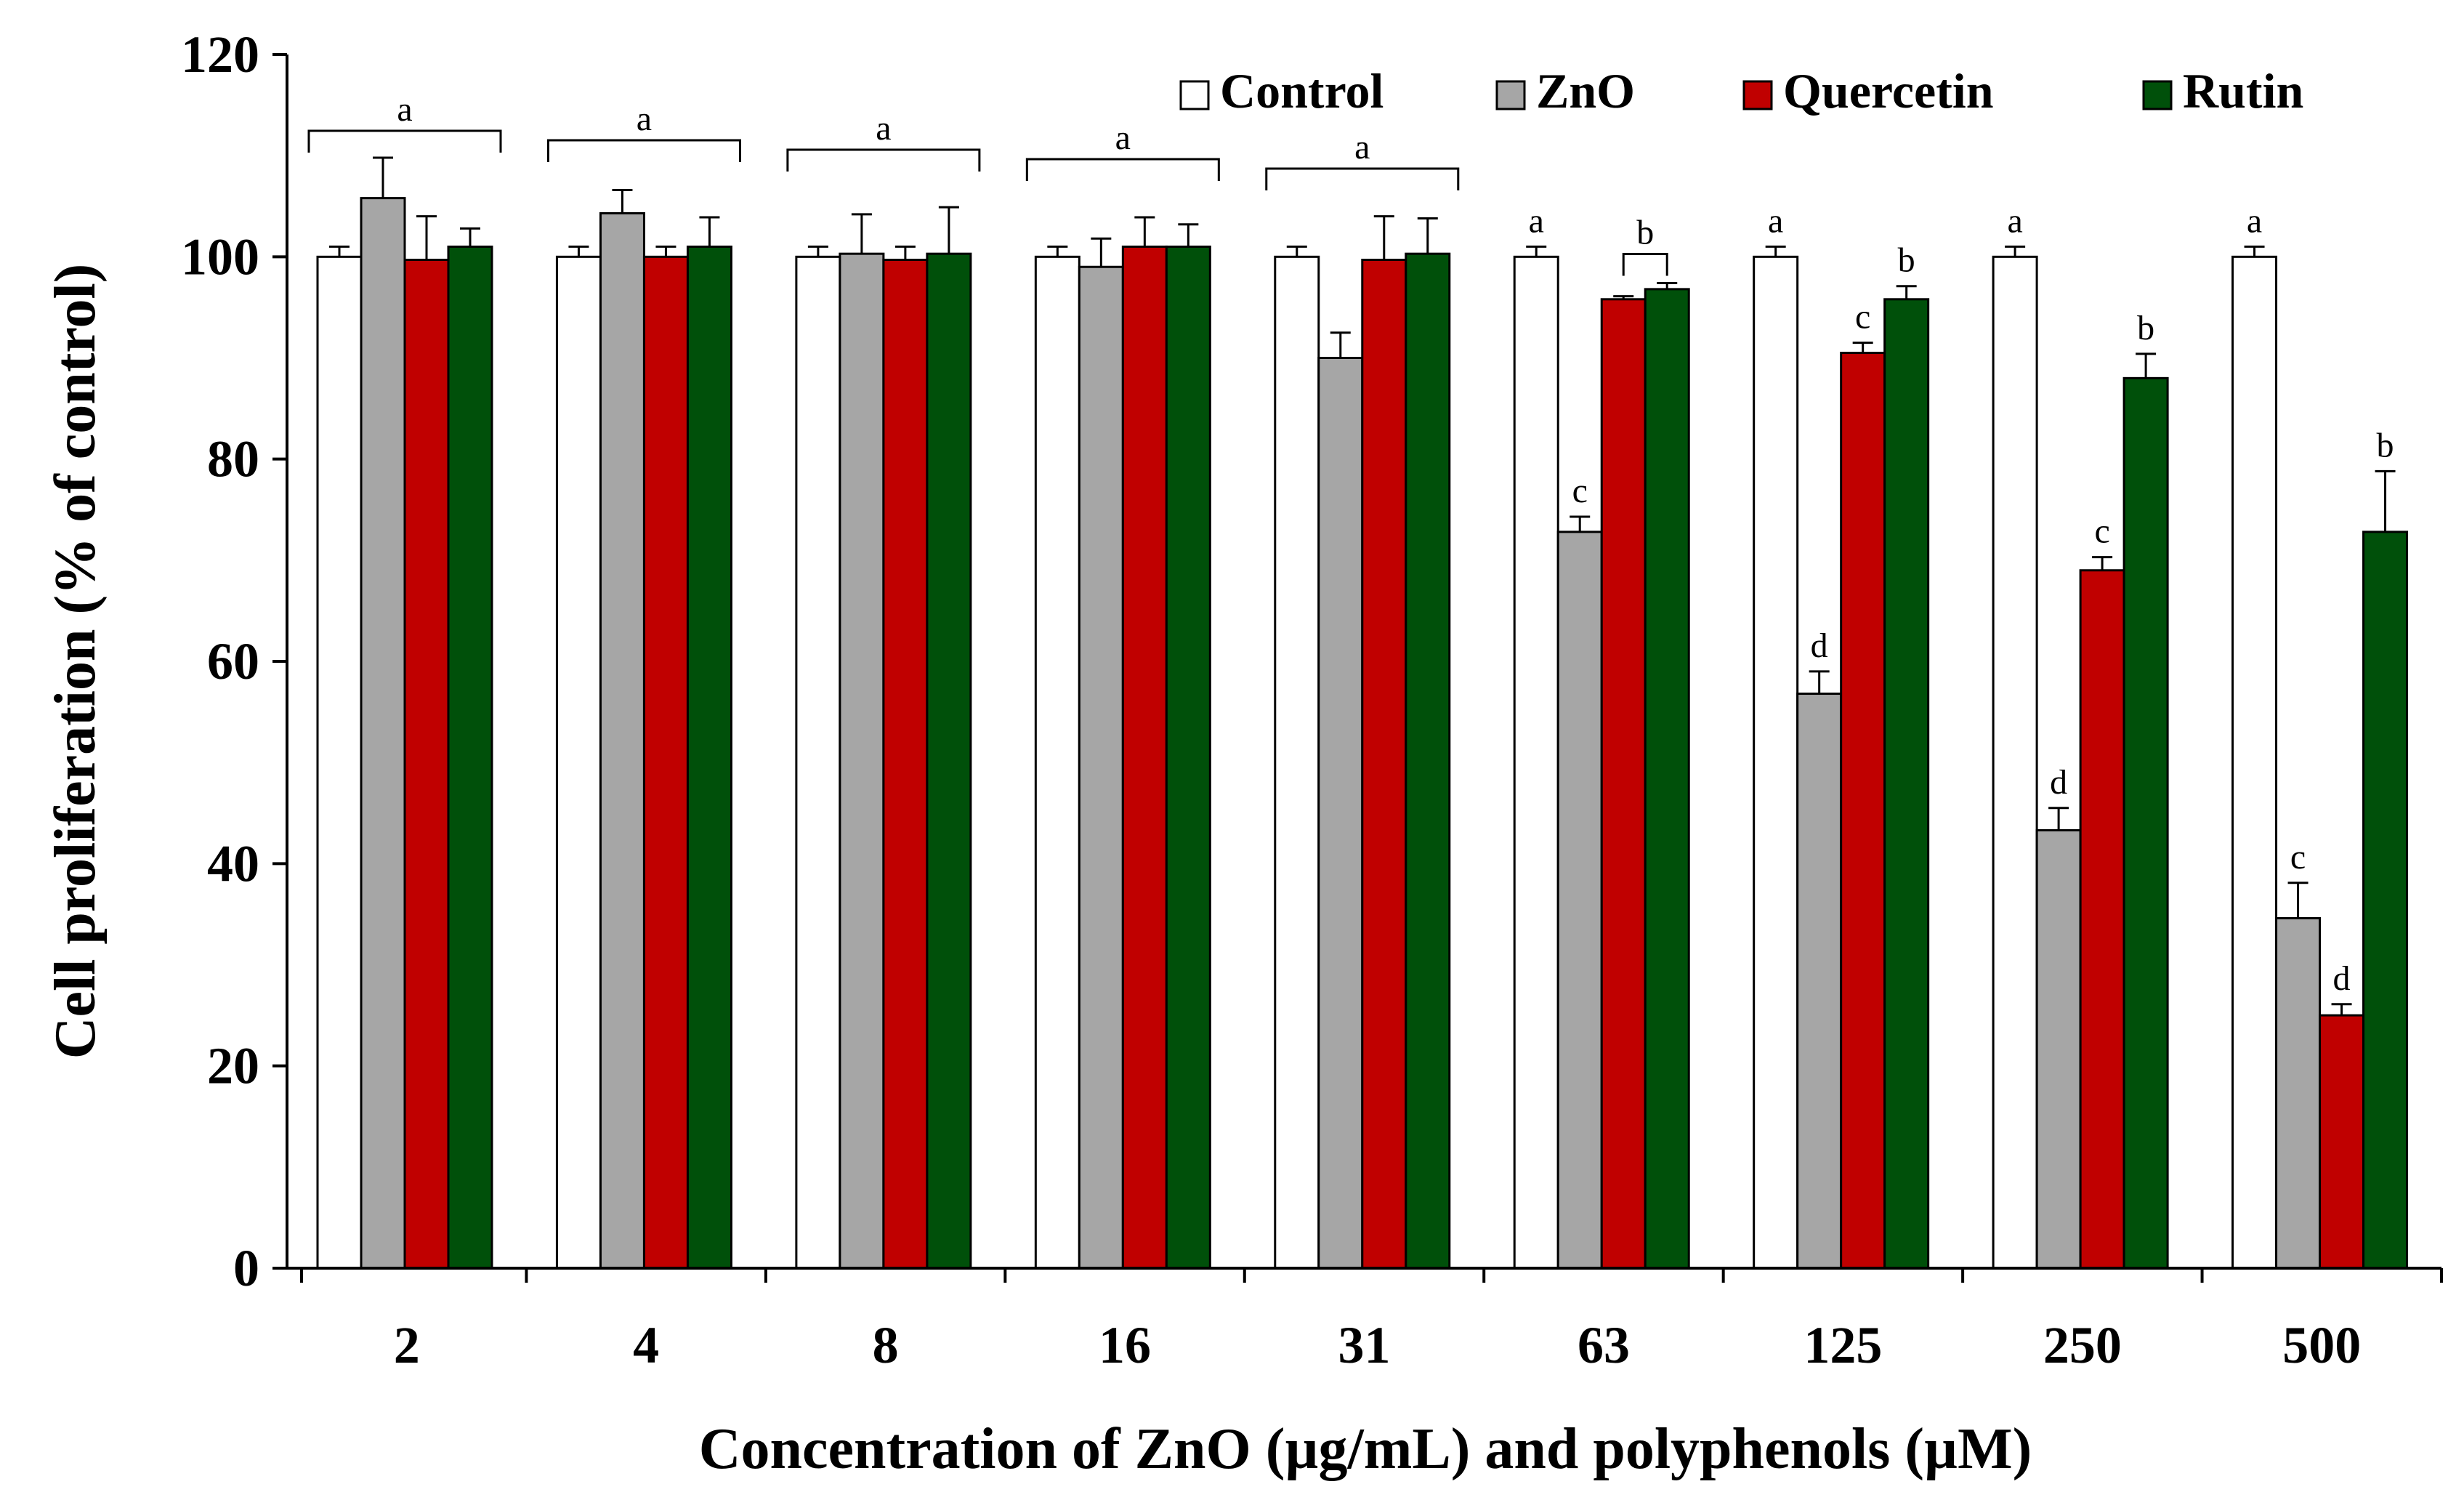  I want to click on y-tick-label: 100, so click(220, 256).